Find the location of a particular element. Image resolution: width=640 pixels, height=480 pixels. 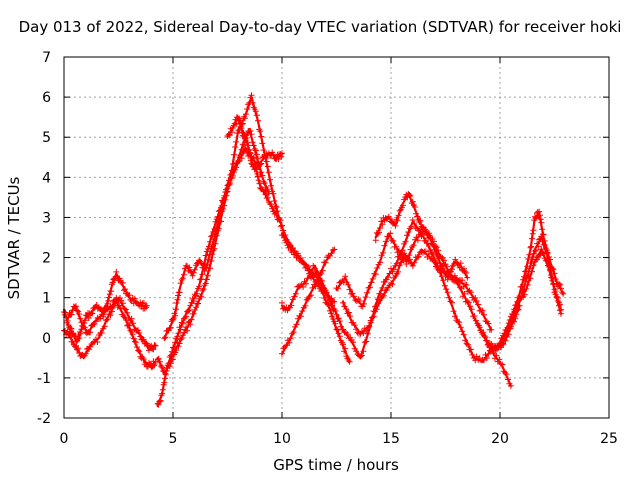

x-tick-label-4: 20 is located at coordinates (500, 439).